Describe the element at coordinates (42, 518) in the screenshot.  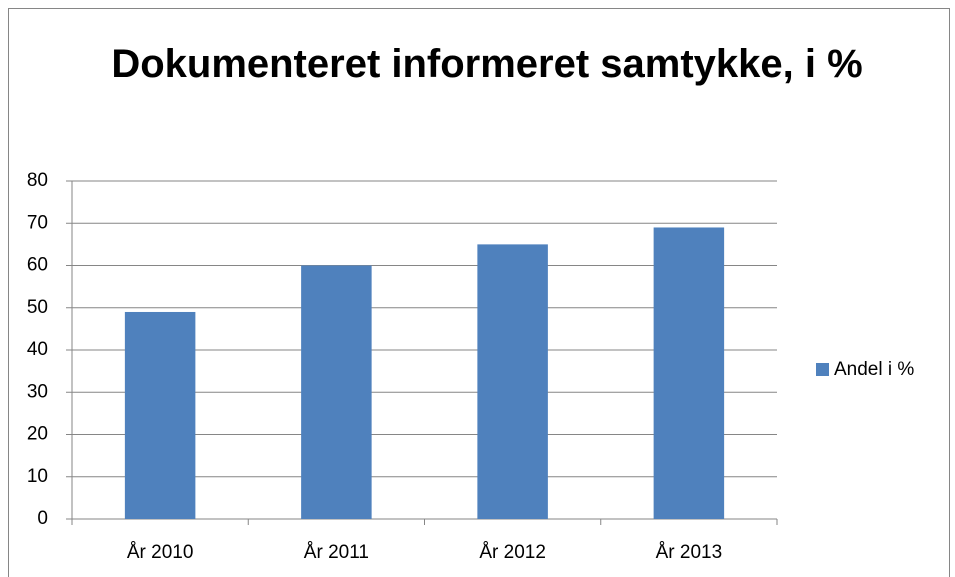
I see `y-tick-label: 0` at that location.